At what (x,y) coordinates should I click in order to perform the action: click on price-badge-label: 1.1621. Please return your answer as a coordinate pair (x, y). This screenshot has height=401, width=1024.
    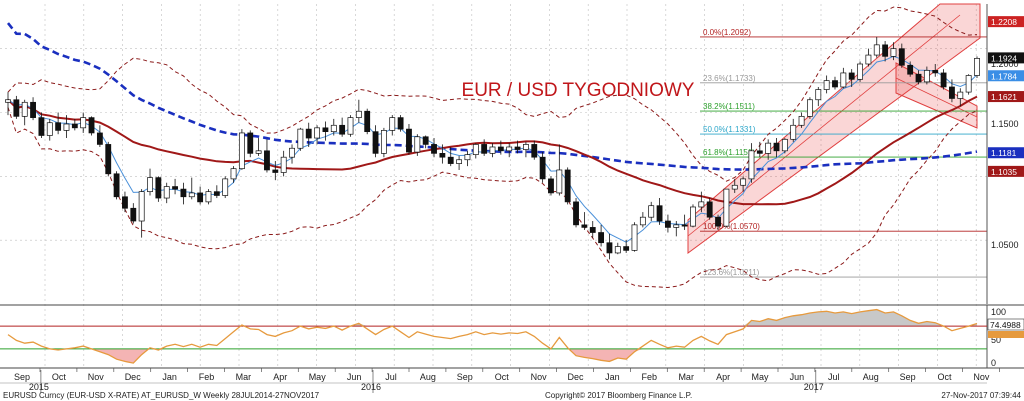
    Looking at the image, I should click on (1004, 97).